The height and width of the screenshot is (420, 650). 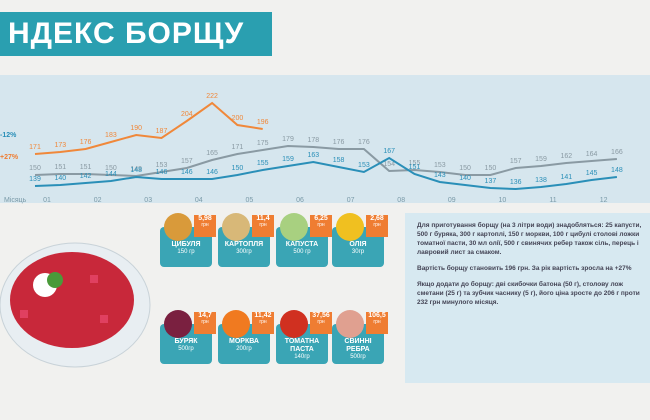 I want to click on ingredient-name: ЦИБУЛЯ, so click(x=186, y=244).